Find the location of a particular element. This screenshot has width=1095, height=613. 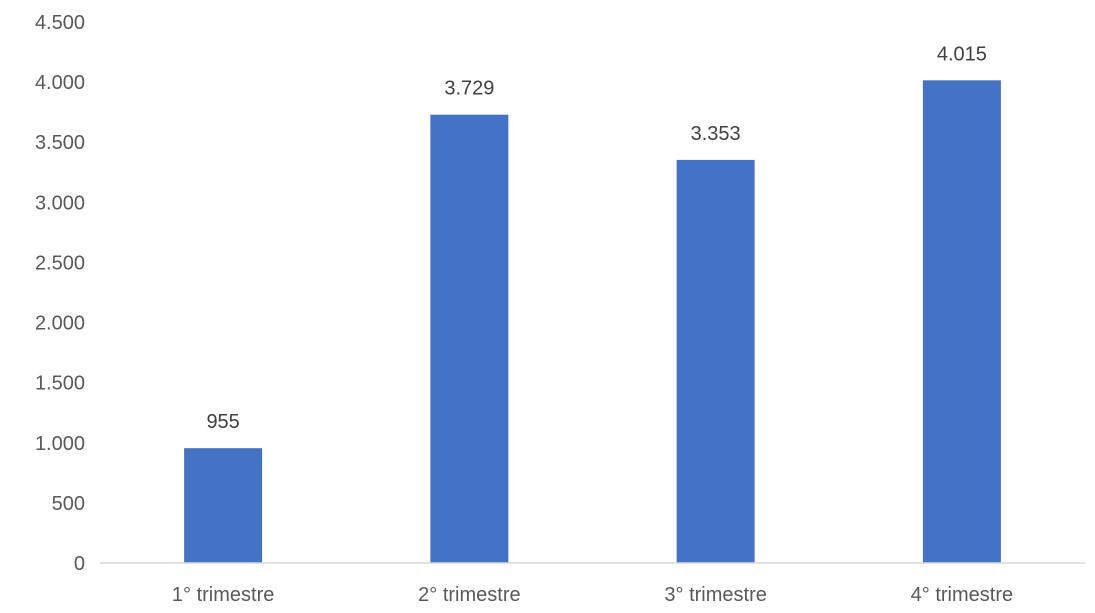

x-category-label: 1° trimestre is located at coordinates (223, 595).